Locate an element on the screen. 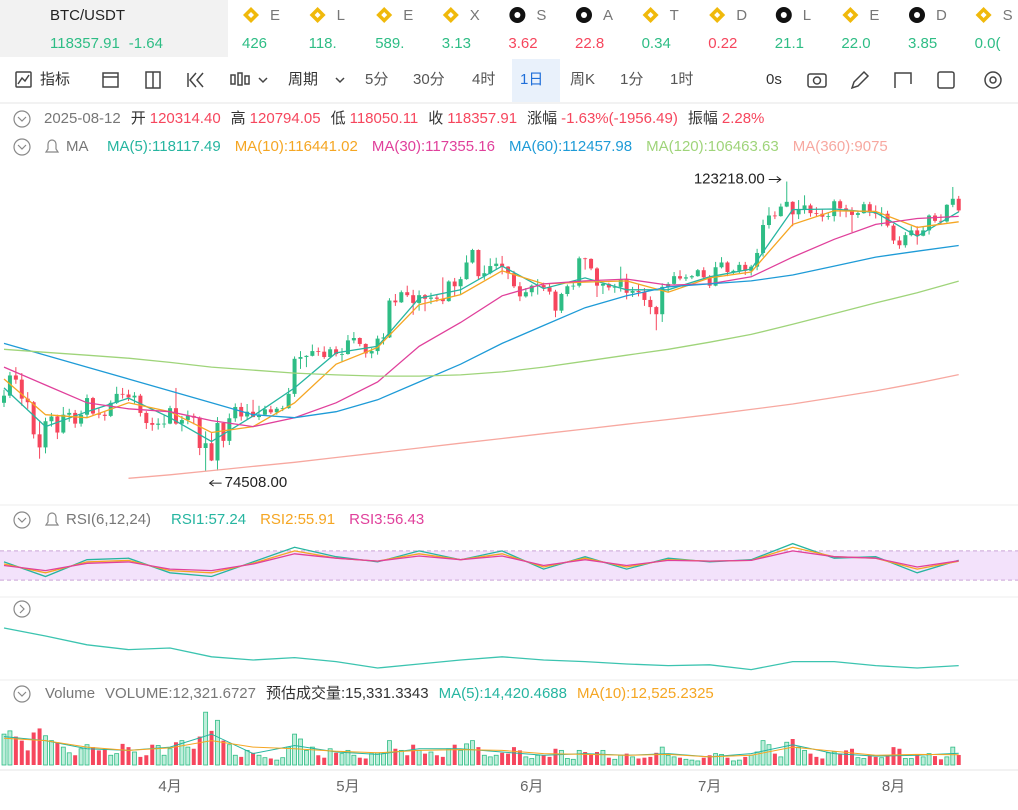 The width and height of the screenshot is (1018, 810). candle-icon-c is located at coordinates (247, 80).